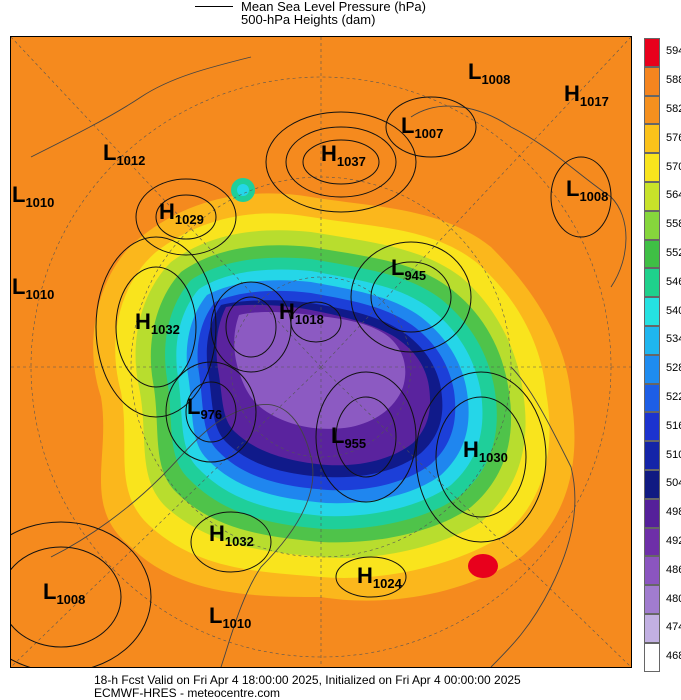 The width and height of the screenshot is (681, 700). What do you see at coordinates (673, 627) in the screenshot?
I see `colorbar-label: 474` at bounding box center [673, 627].